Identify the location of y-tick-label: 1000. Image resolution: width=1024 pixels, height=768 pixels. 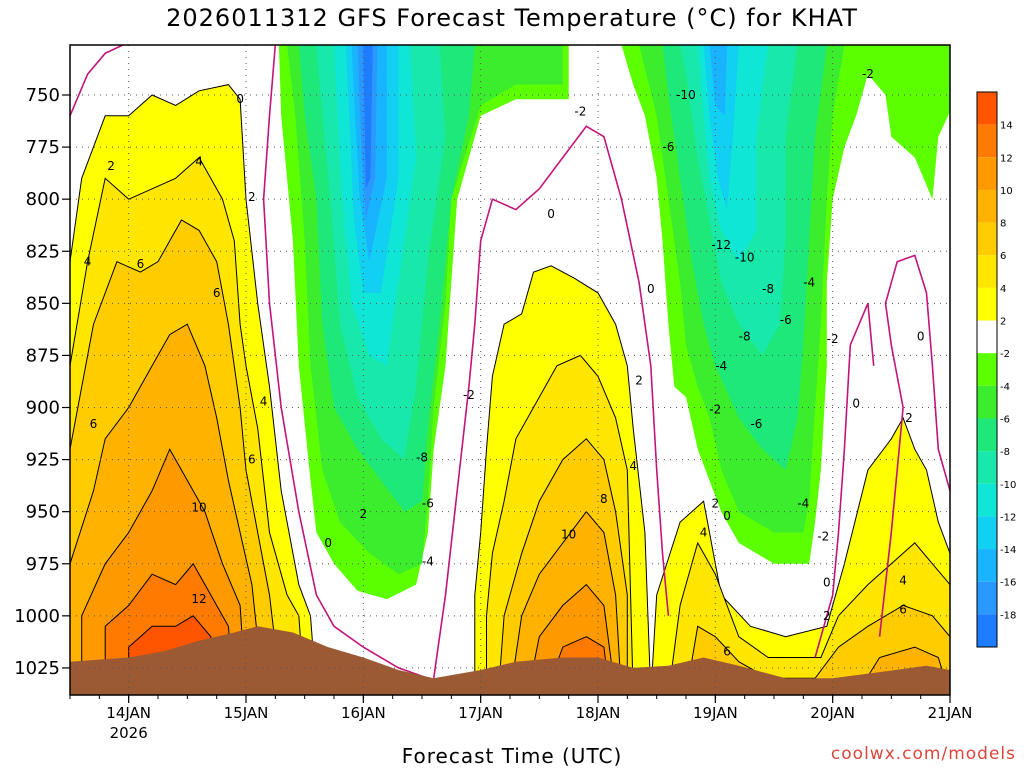
(37, 616).